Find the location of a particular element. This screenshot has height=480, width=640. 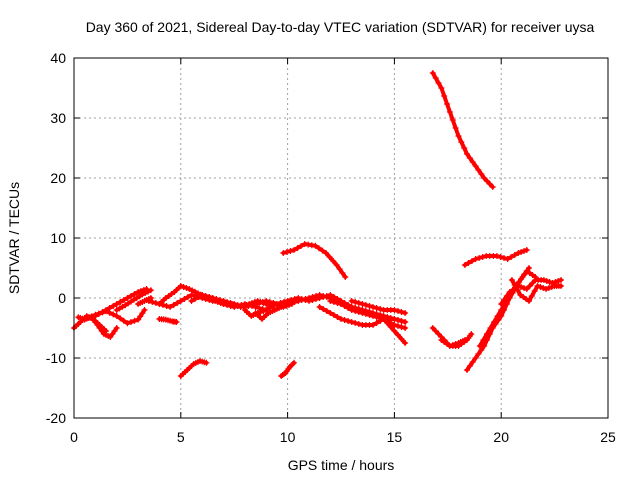

y-tick-label: 10 is located at coordinates (58, 238).